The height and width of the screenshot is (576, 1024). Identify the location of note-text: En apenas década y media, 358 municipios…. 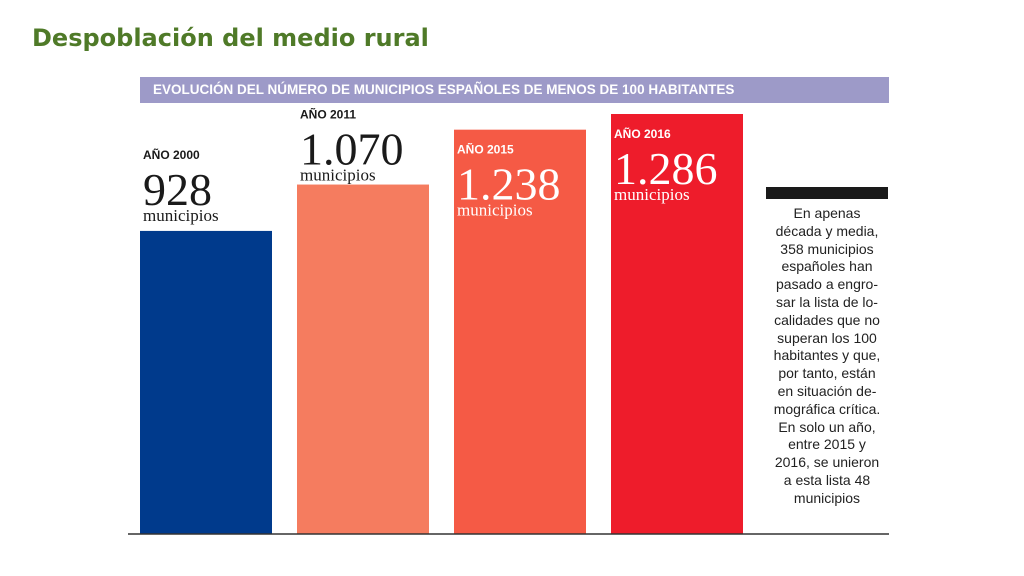
(827, 355).